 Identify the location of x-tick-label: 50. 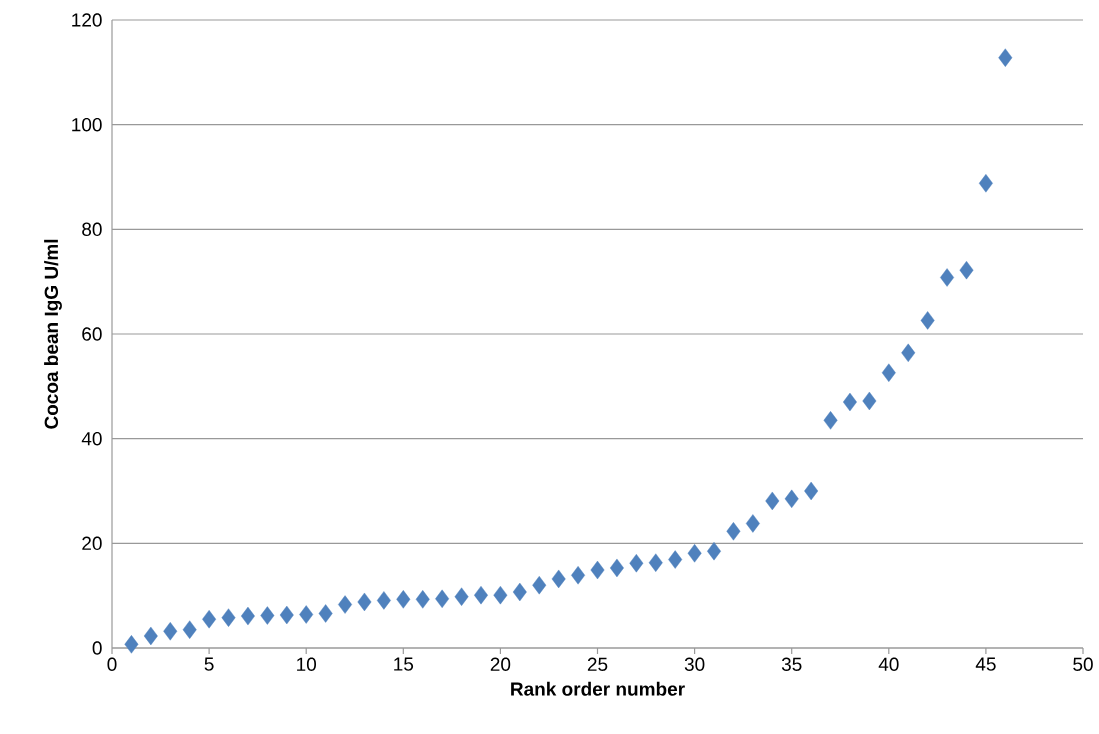
(1083, 664).